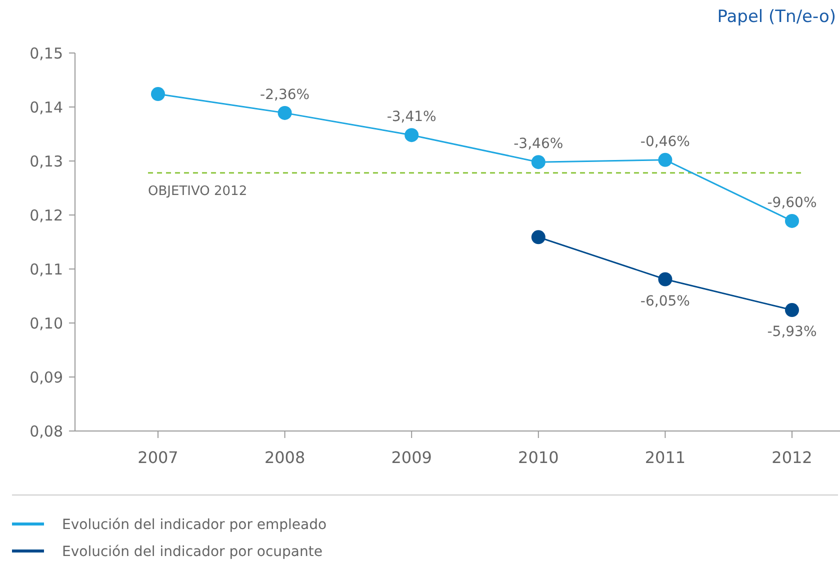 This screenshot has width=840, height=562. What do you see at coordinates (411, 457) in the screenshot?
I see `x-tick-label: 2009` at bounding box center [411, 457].